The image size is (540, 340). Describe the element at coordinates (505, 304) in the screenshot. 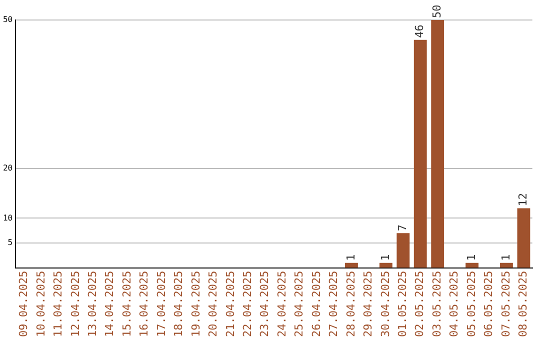

I see `x-tick-label: 07.05.2025` at that location.